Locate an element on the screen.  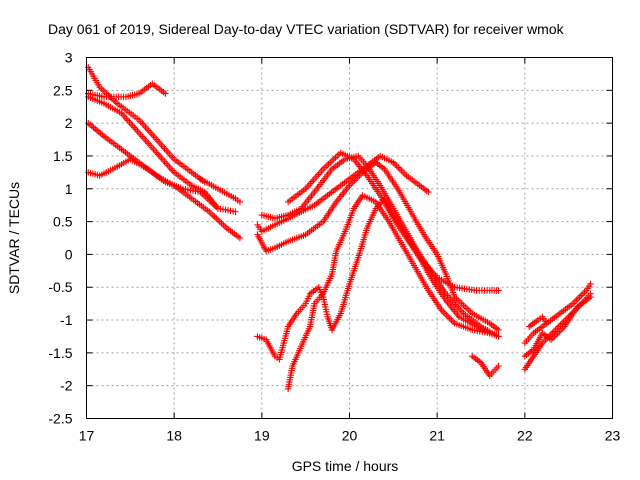
y-tick-label: 0 is located at coordinates (69, 254).